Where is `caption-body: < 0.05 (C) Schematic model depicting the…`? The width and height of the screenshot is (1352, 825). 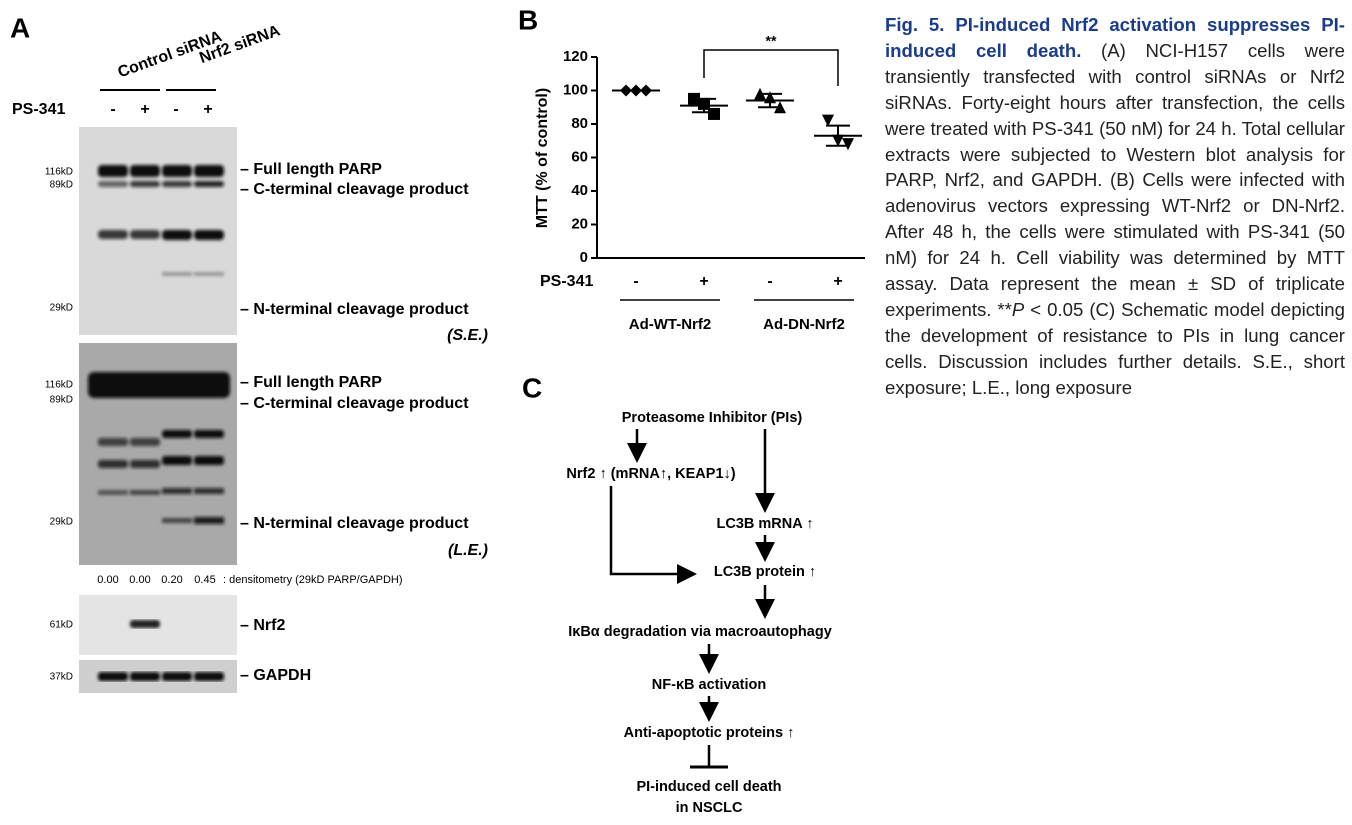 caption-body: < 0.05 (C) Schematic model depicting the… is located at coordinates (1115, 348).